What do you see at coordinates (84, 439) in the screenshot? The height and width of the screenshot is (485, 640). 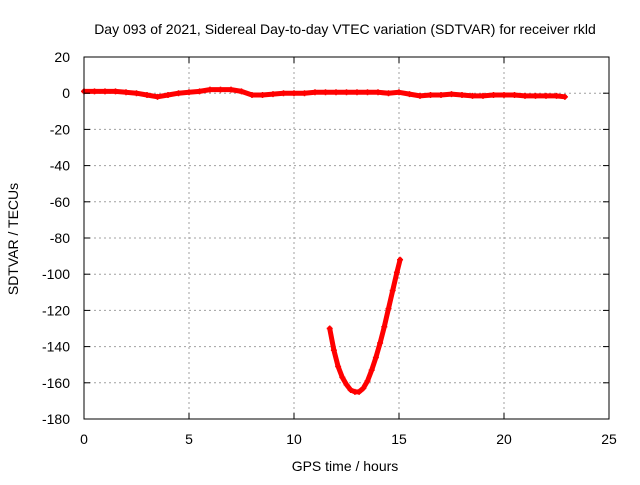 I see `x-tick-label: 0` at bounding box center [84, 439].